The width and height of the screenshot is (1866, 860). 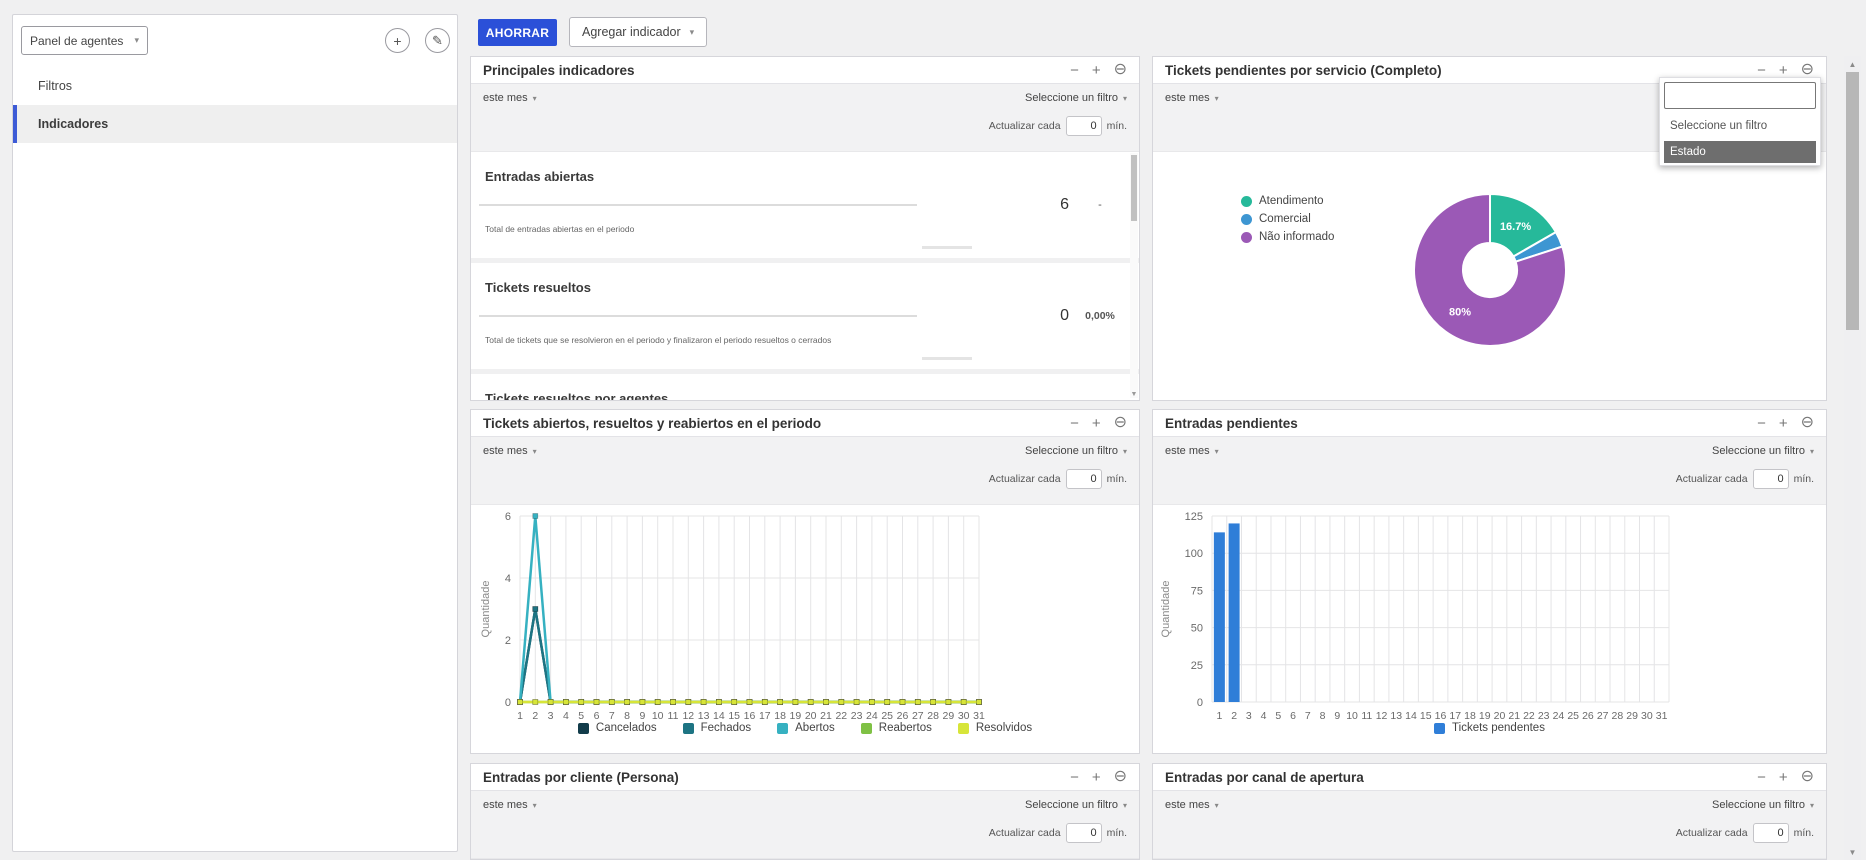 I want to click on svg-text: 8, so click(x=1323, y=716).